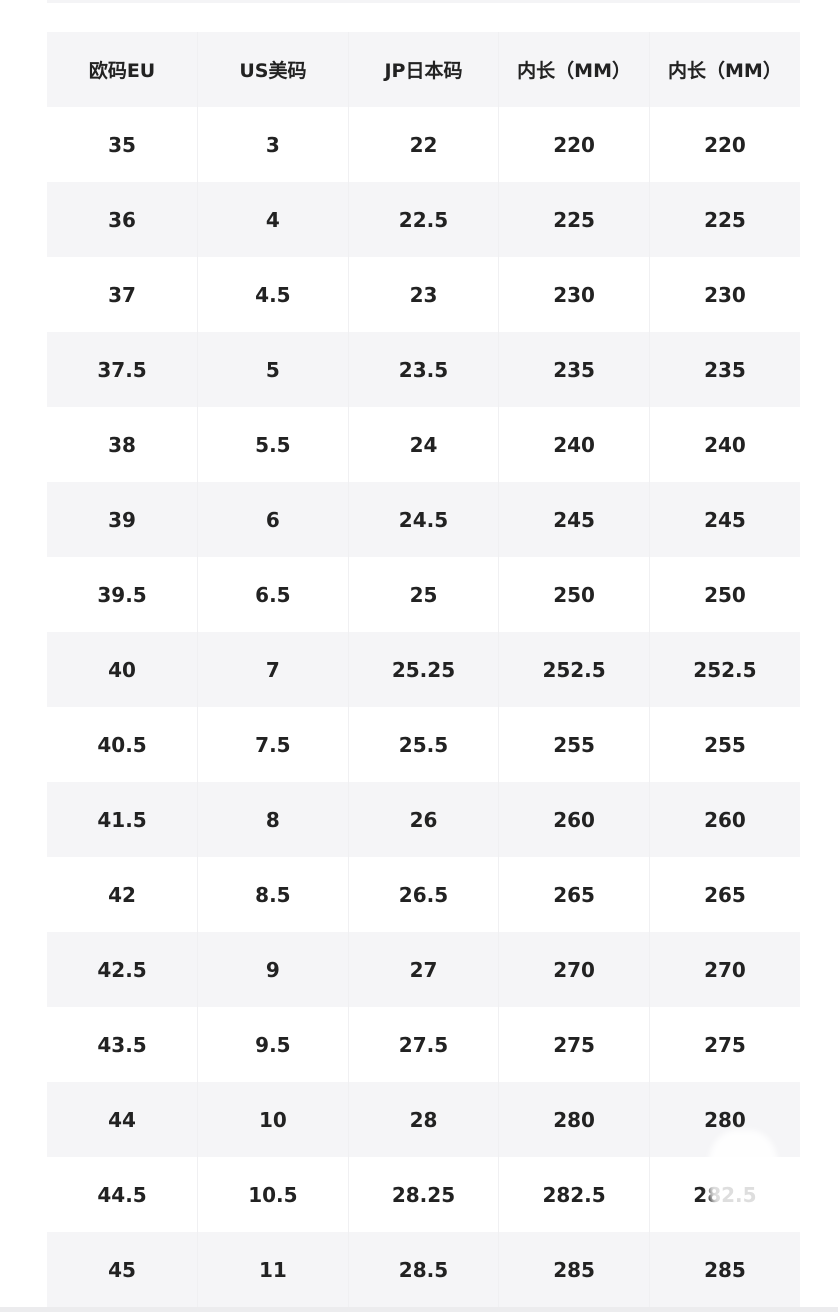 This screenshot has width=838, height=1312. What do you see at coordinates (123, 894) in the screenshot?
I see `table-cell: 42` at bounding box center [123, 894].